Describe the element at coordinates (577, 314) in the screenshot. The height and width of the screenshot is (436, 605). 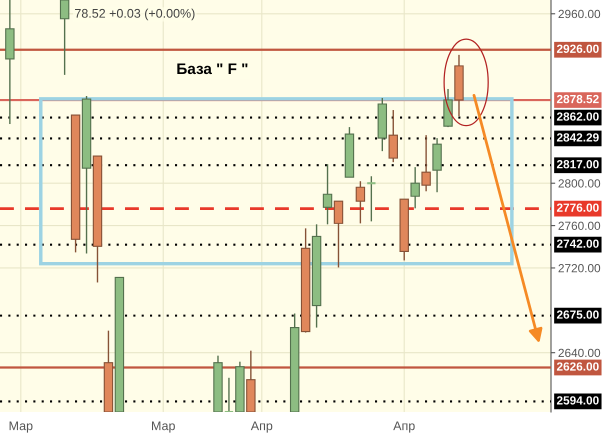
I see `ref-line-label: 2675.00` at that location.